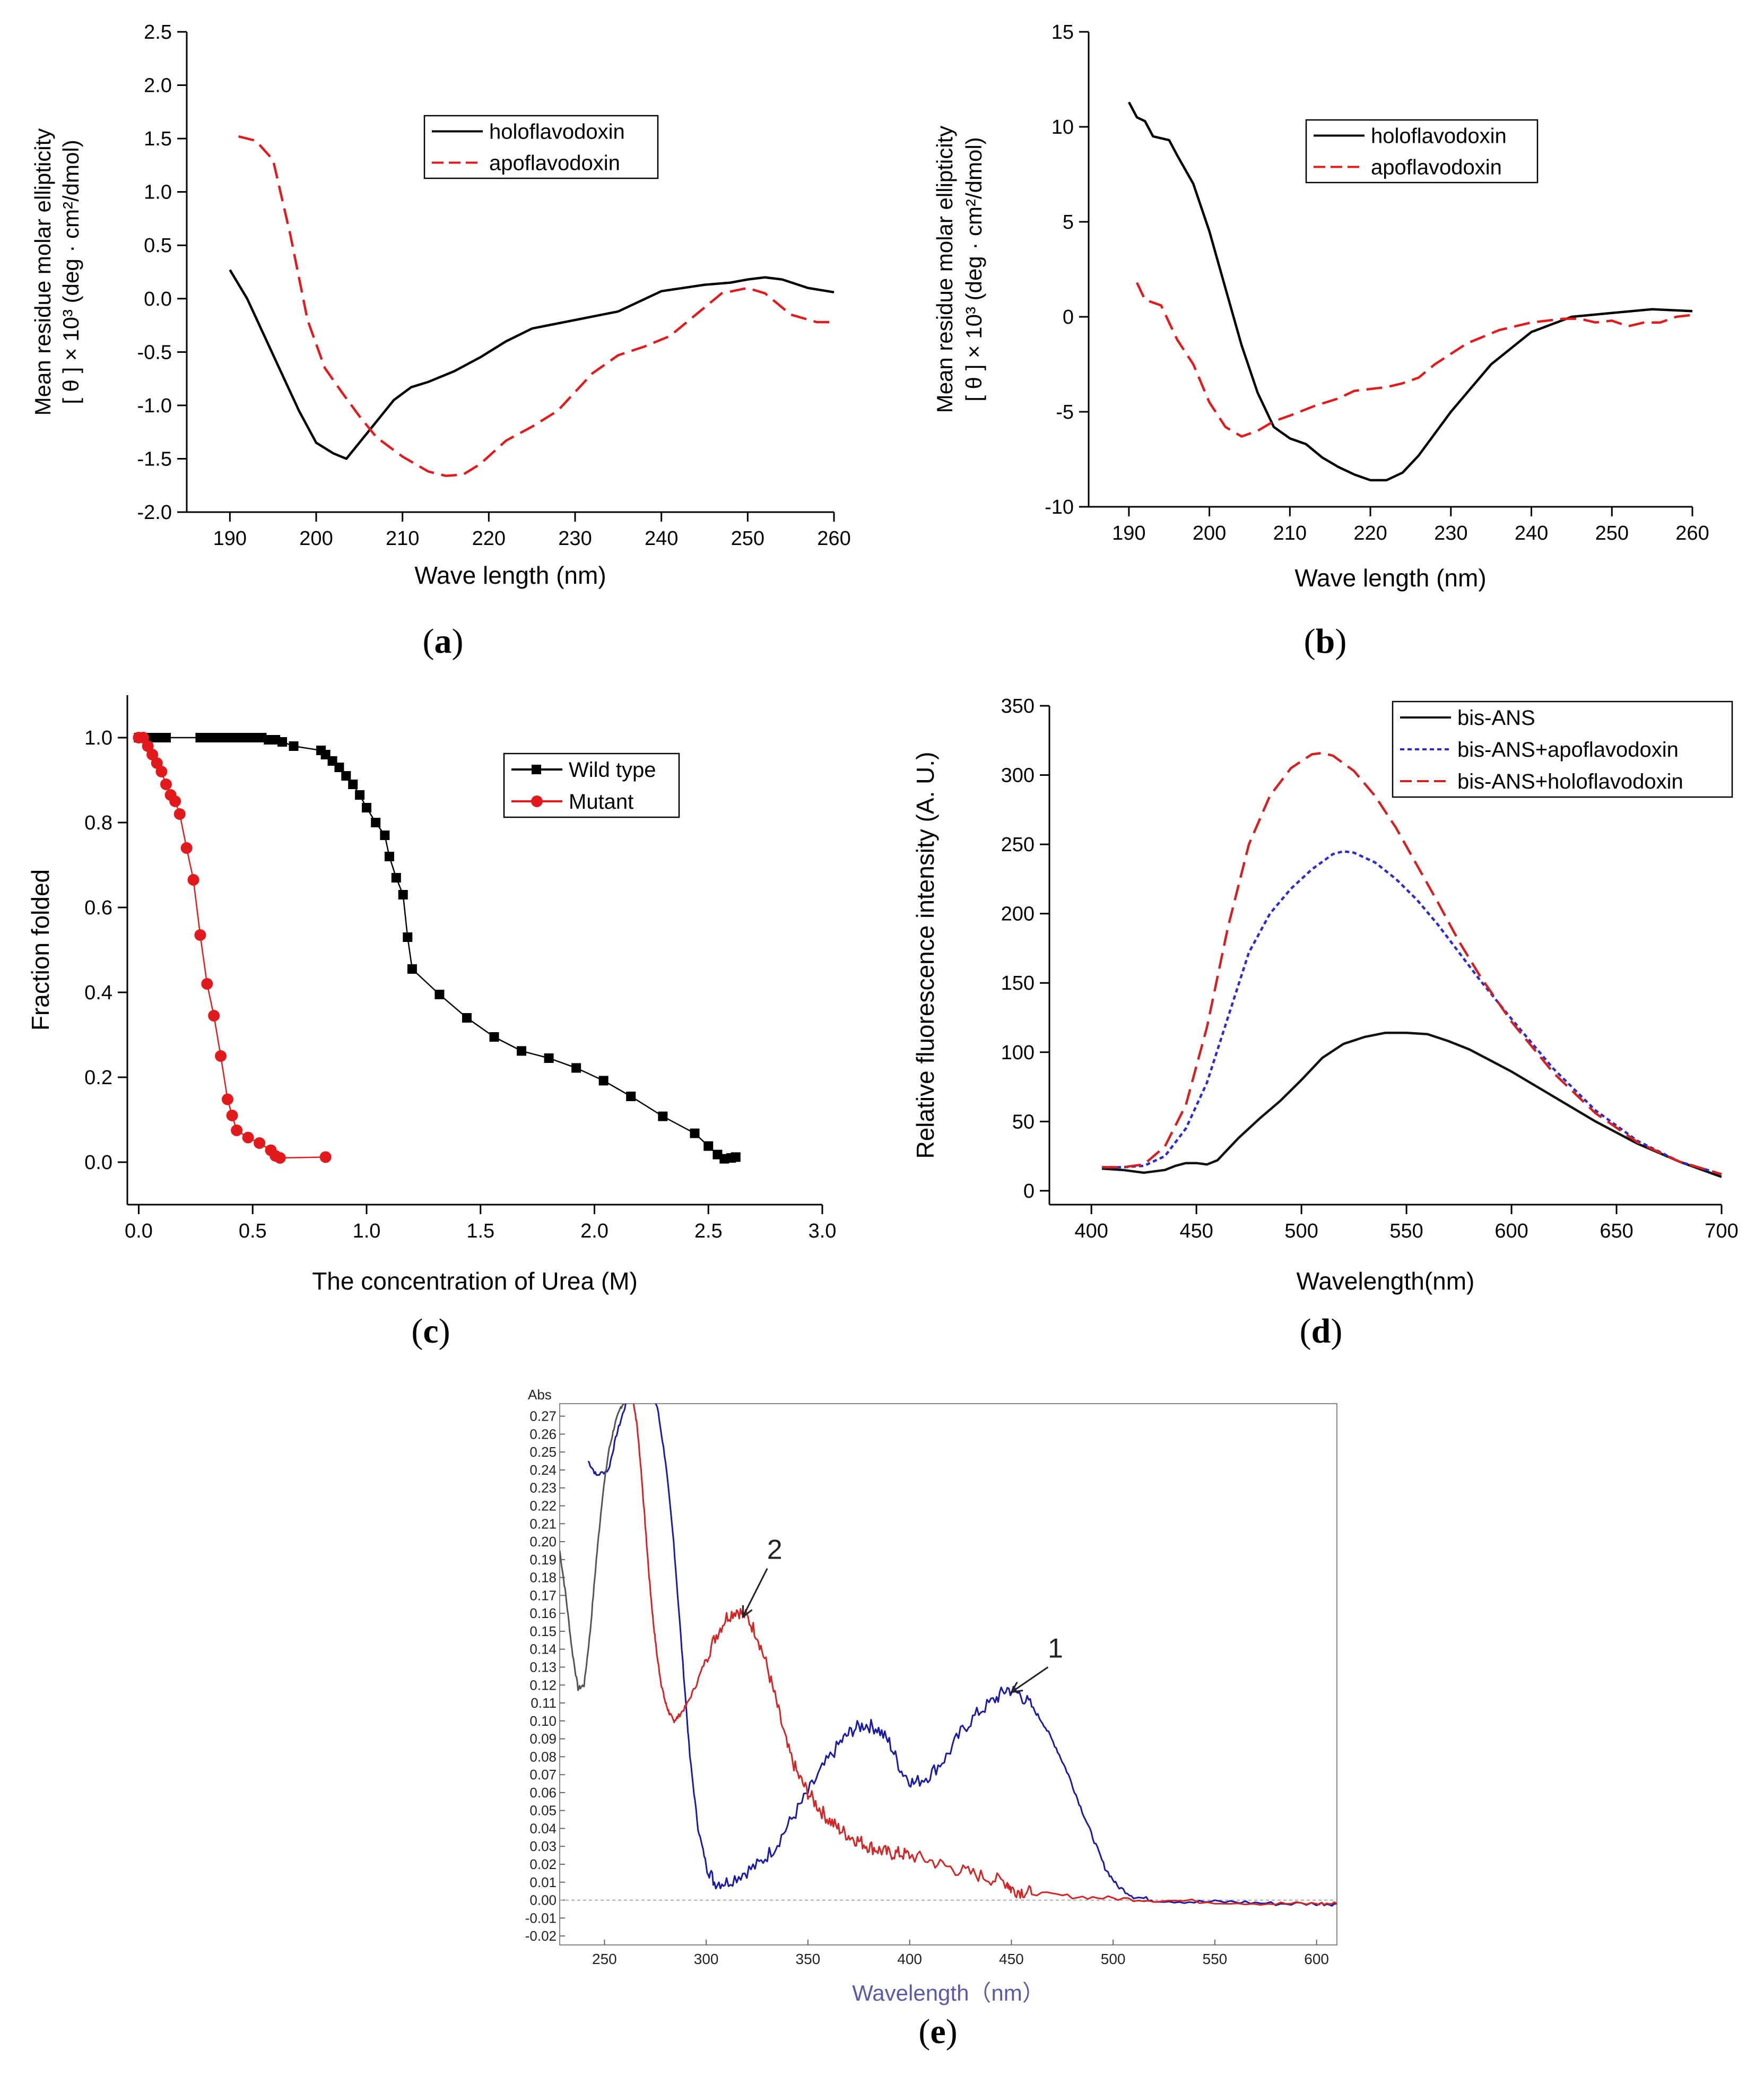 Image resolution: width=1764 pixels, height=2076 pixels. What do you see at coordinates (1018, 706) in the screenshot?
I see `y-tick-label: 350` at bounding box center [1018, 706].